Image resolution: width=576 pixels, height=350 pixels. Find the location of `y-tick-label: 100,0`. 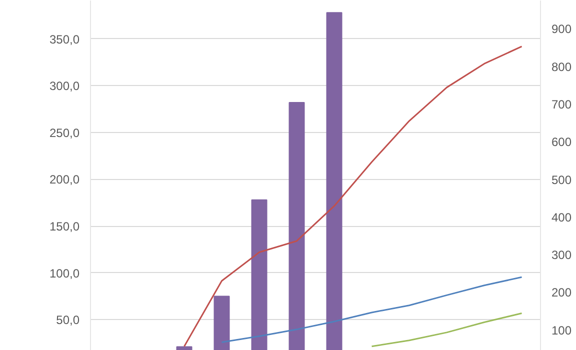

y-tick-label: 100,0 is located at coordinates (64, 273).